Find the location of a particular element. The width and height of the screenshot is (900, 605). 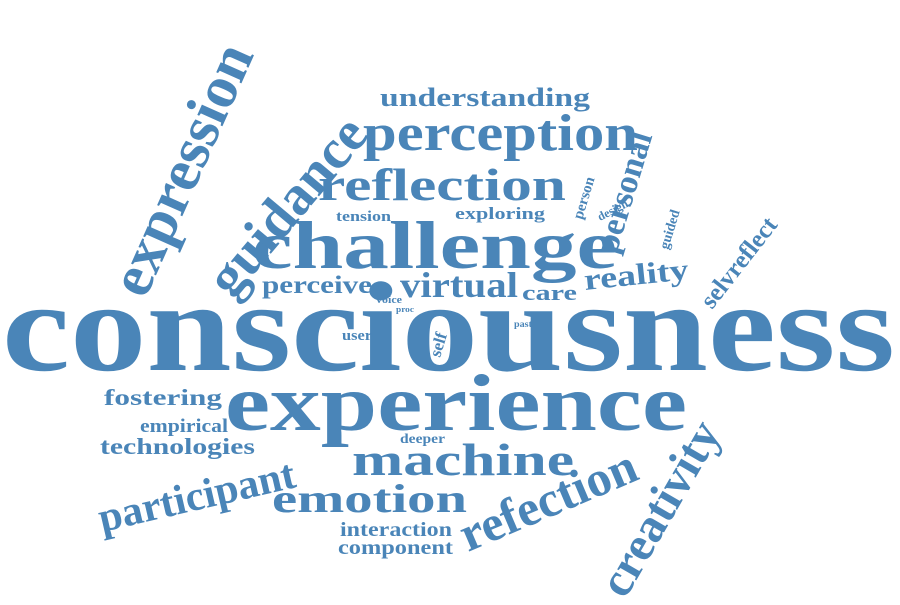

word-tension: tension is located at coordinates (364, 217).